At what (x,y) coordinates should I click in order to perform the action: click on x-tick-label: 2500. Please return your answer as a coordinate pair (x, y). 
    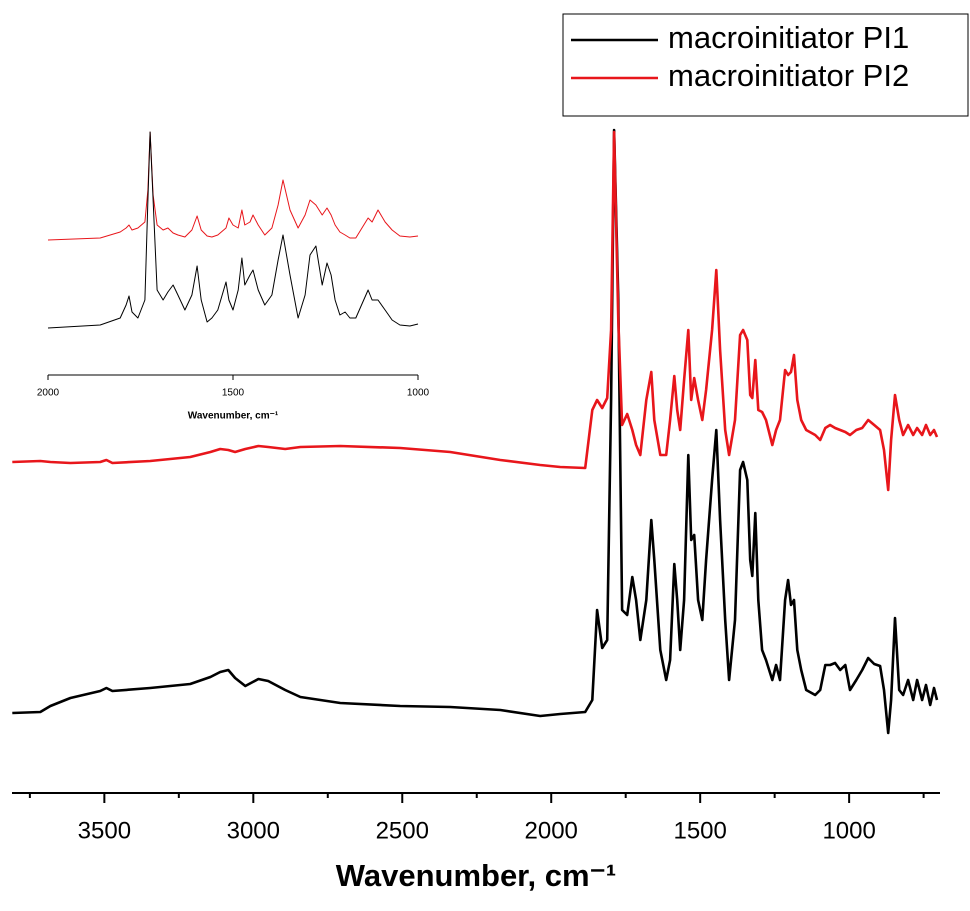
    Looking at the image, I should click on (402, 830).